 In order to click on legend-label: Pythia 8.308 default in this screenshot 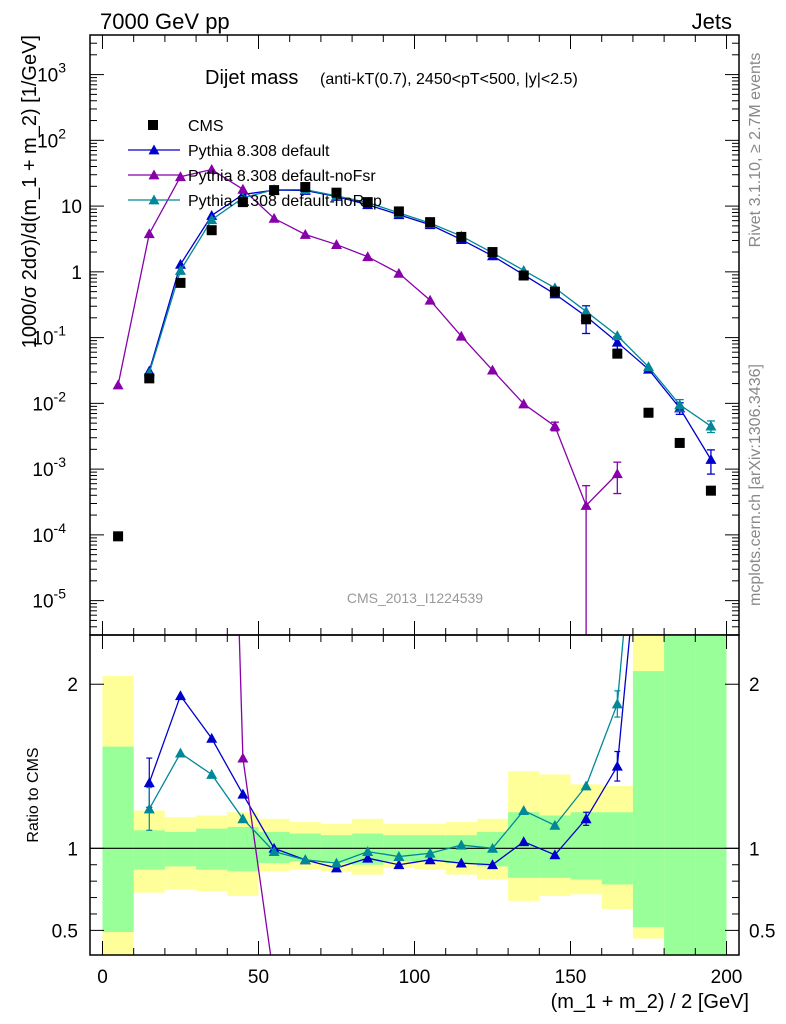, I will do `click(259, 151)`.